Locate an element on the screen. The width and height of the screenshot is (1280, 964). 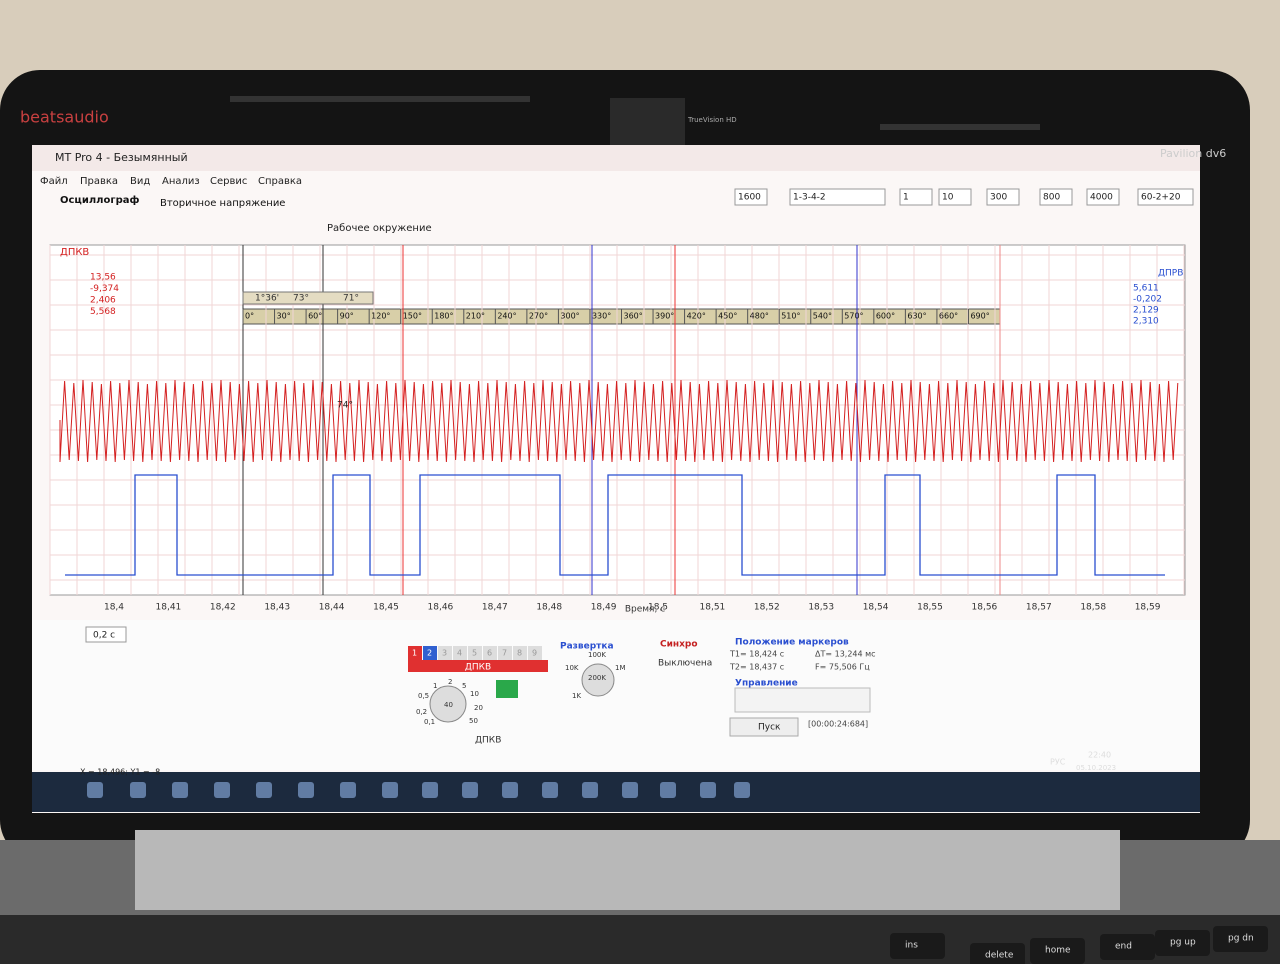
channel-name: ДПКВ is located at coordinates (478, 668).